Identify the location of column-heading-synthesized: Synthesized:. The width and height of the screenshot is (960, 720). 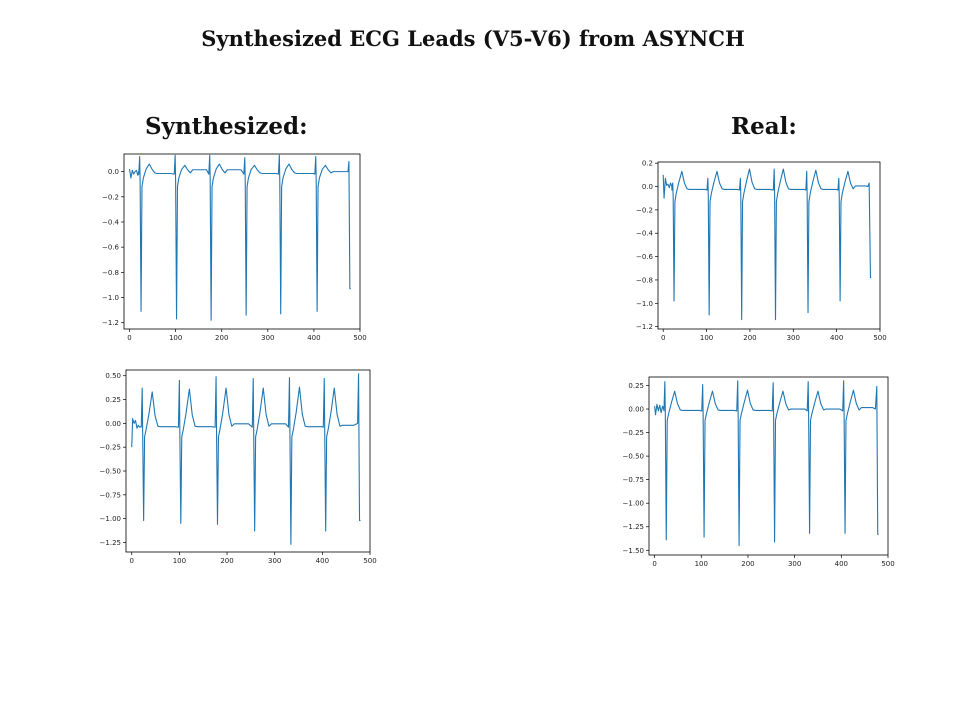
(226, 126).